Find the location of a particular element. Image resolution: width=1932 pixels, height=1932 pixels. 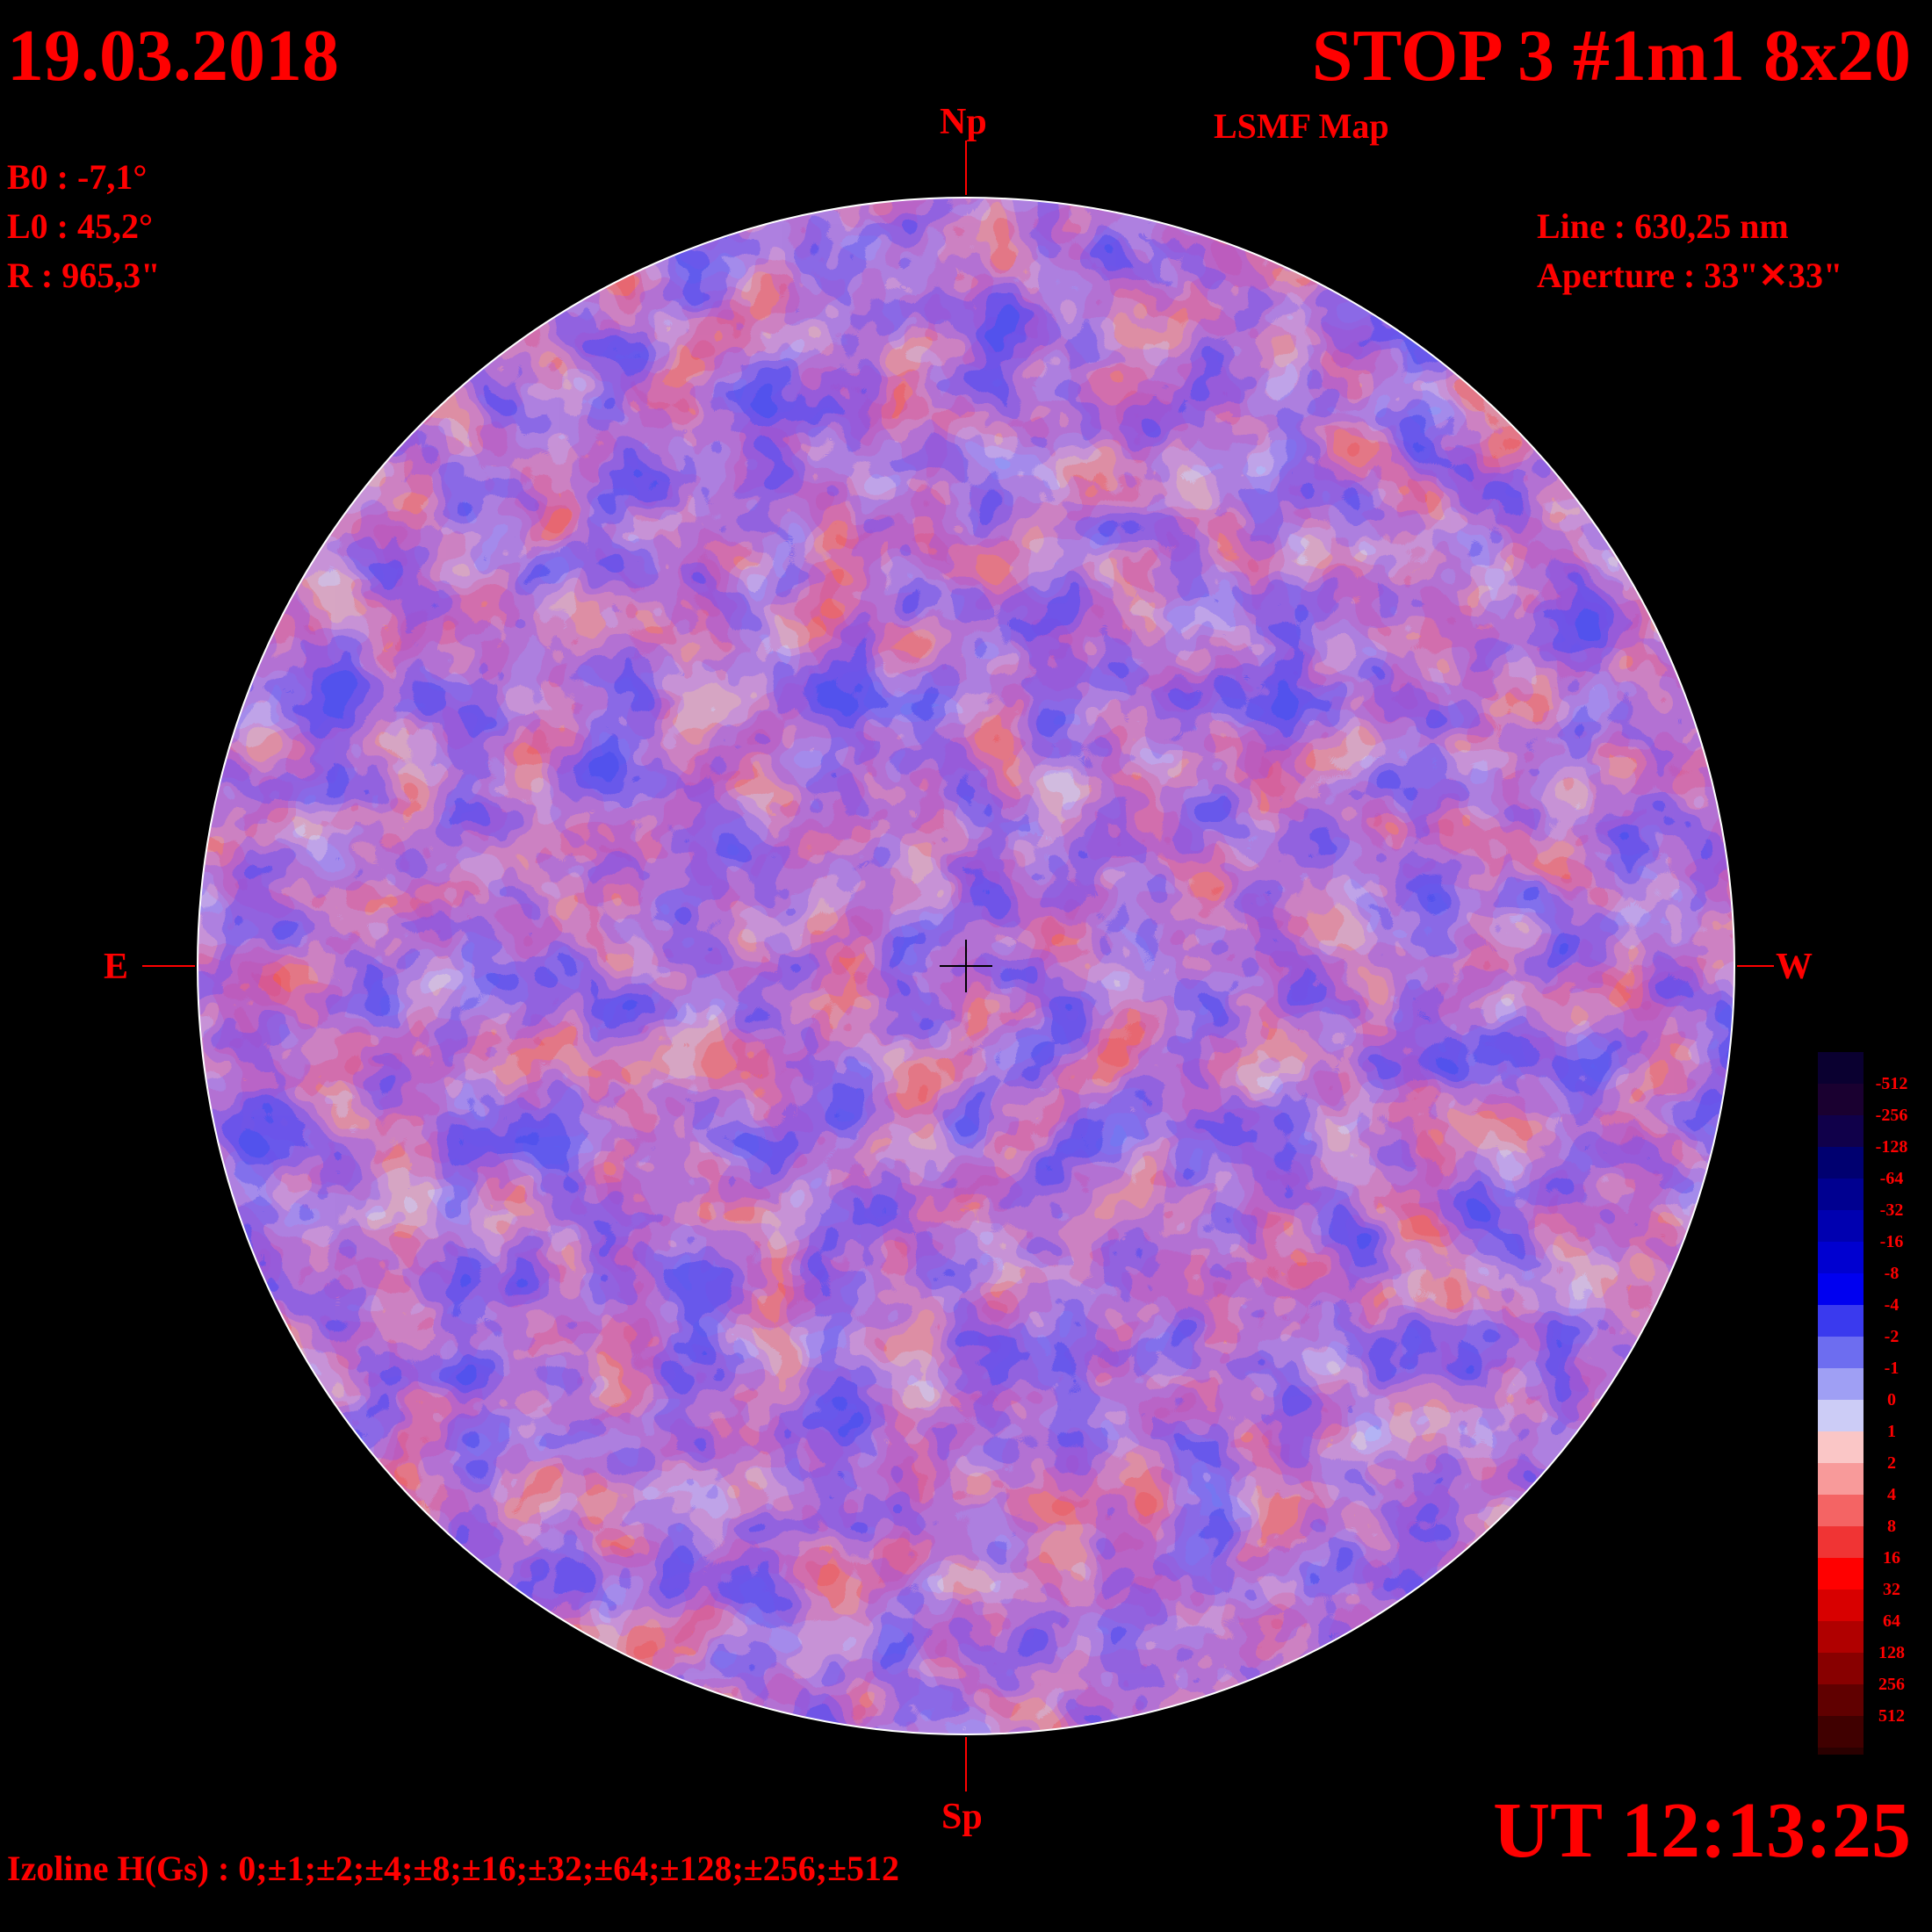

legend-label: -512 is located at coordinates (1891, 1083).